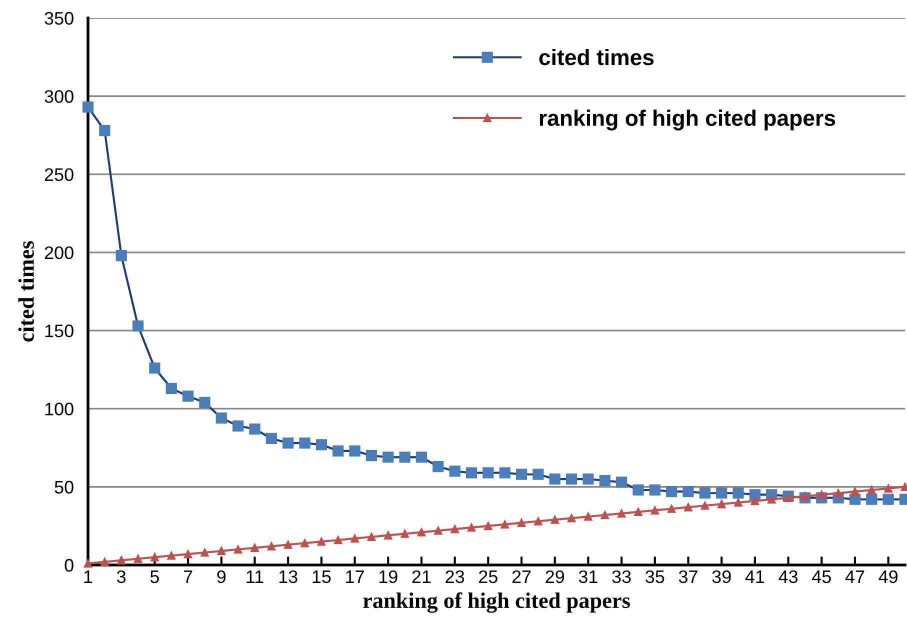 The height and width of the screenshot is (635, 907). What do you see at coordinates (64, 487) in the screenshot?
I see `y-tick-label: 50` at bounding box center [64, 487].